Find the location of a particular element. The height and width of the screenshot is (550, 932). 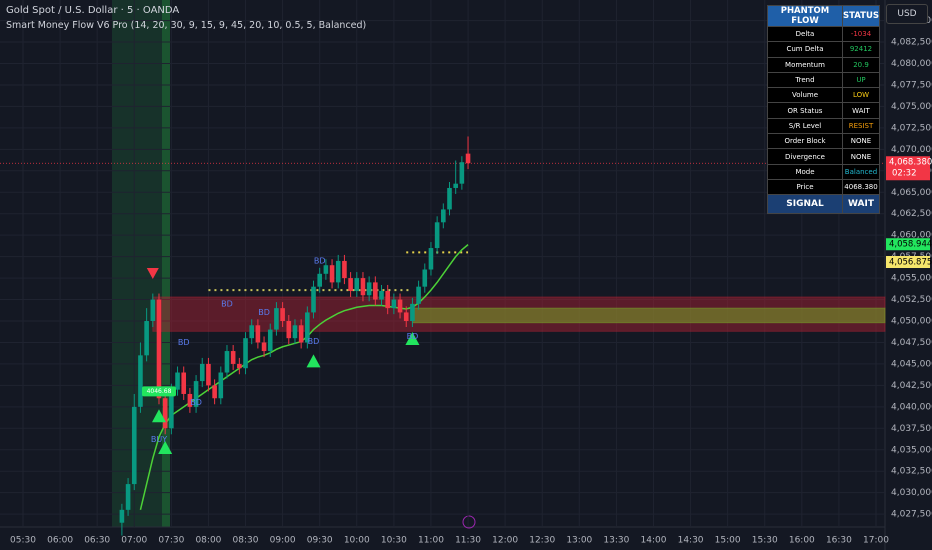

y-tick-label: 4,082,500 is located at coordinates (911, 43).